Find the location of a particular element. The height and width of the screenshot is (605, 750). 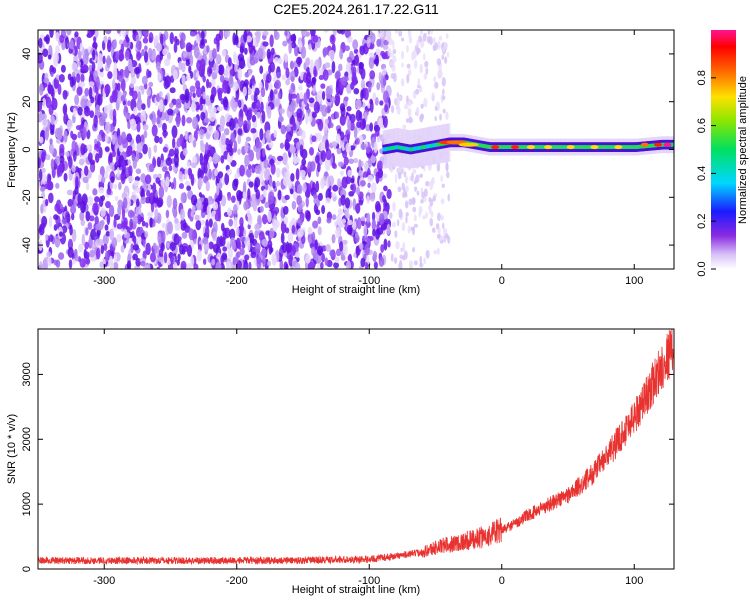

colorbar-ticks: 0.0 0.2 0.4 0.6 0.8 is located at coordinates (706, 173).